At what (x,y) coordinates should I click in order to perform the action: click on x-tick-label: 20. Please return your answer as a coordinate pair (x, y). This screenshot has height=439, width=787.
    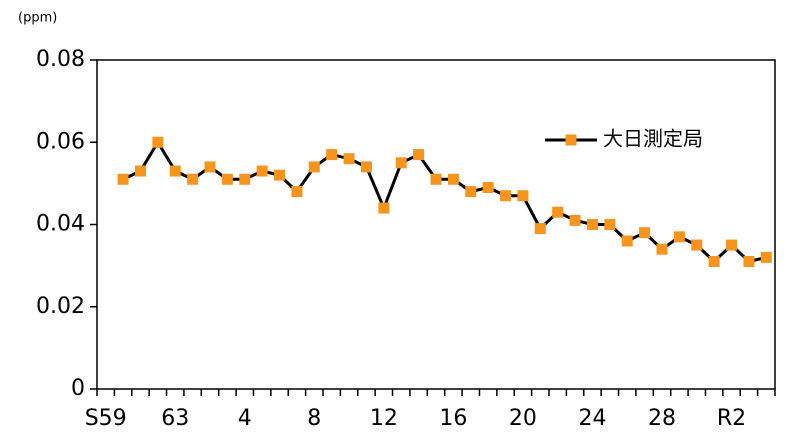
    Looking at the image, I should click on (523, 418).